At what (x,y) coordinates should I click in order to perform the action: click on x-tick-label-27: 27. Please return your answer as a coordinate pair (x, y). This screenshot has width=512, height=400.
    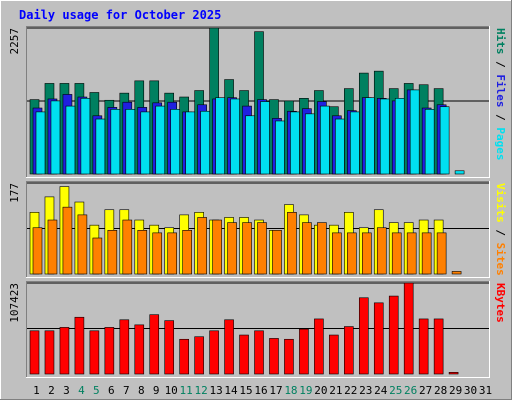
    Looking at the image, I should click on (425, 390).